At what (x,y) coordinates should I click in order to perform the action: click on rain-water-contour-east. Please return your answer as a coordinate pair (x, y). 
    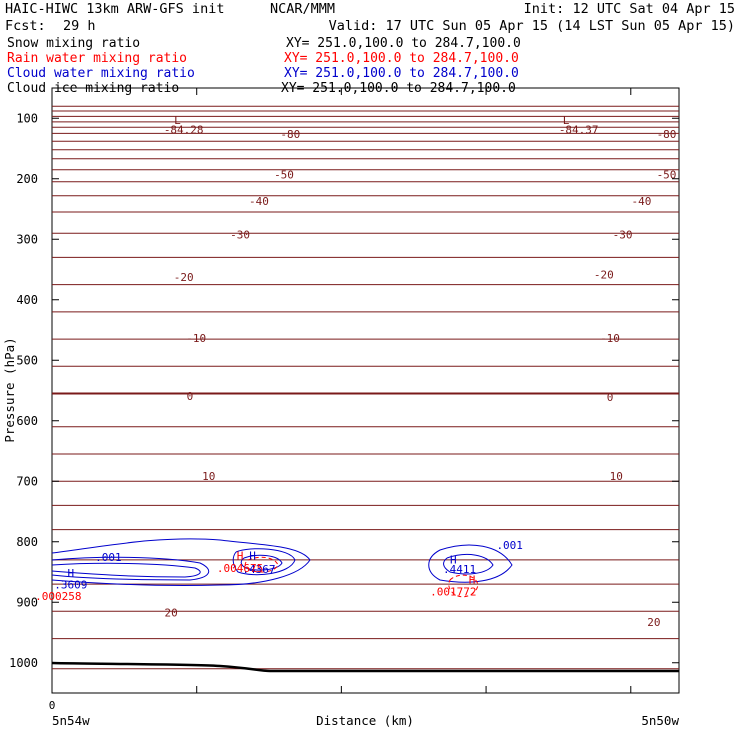
    Looking at the image, I should click on (463, 586).